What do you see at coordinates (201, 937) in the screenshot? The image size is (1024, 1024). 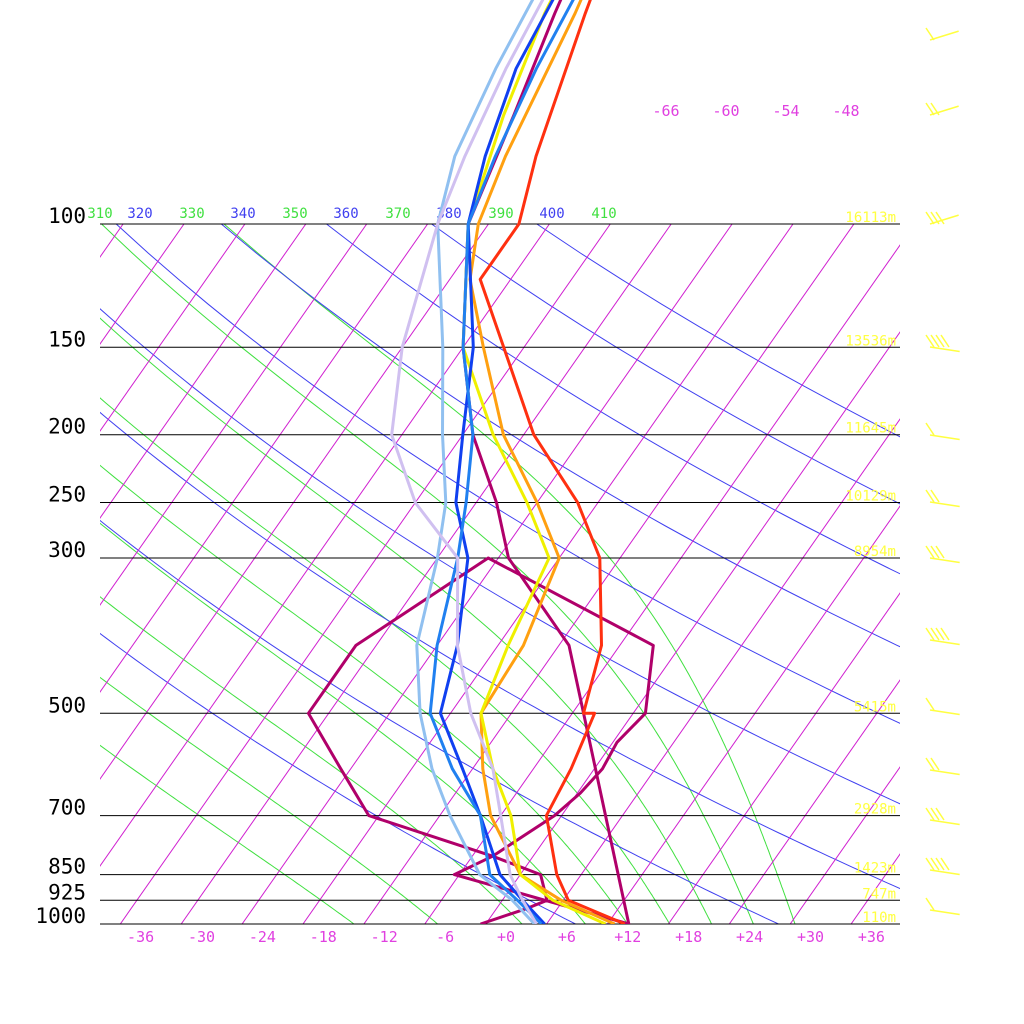 I see `temperature-tick-label: -30` at bounding box center [201, 937].